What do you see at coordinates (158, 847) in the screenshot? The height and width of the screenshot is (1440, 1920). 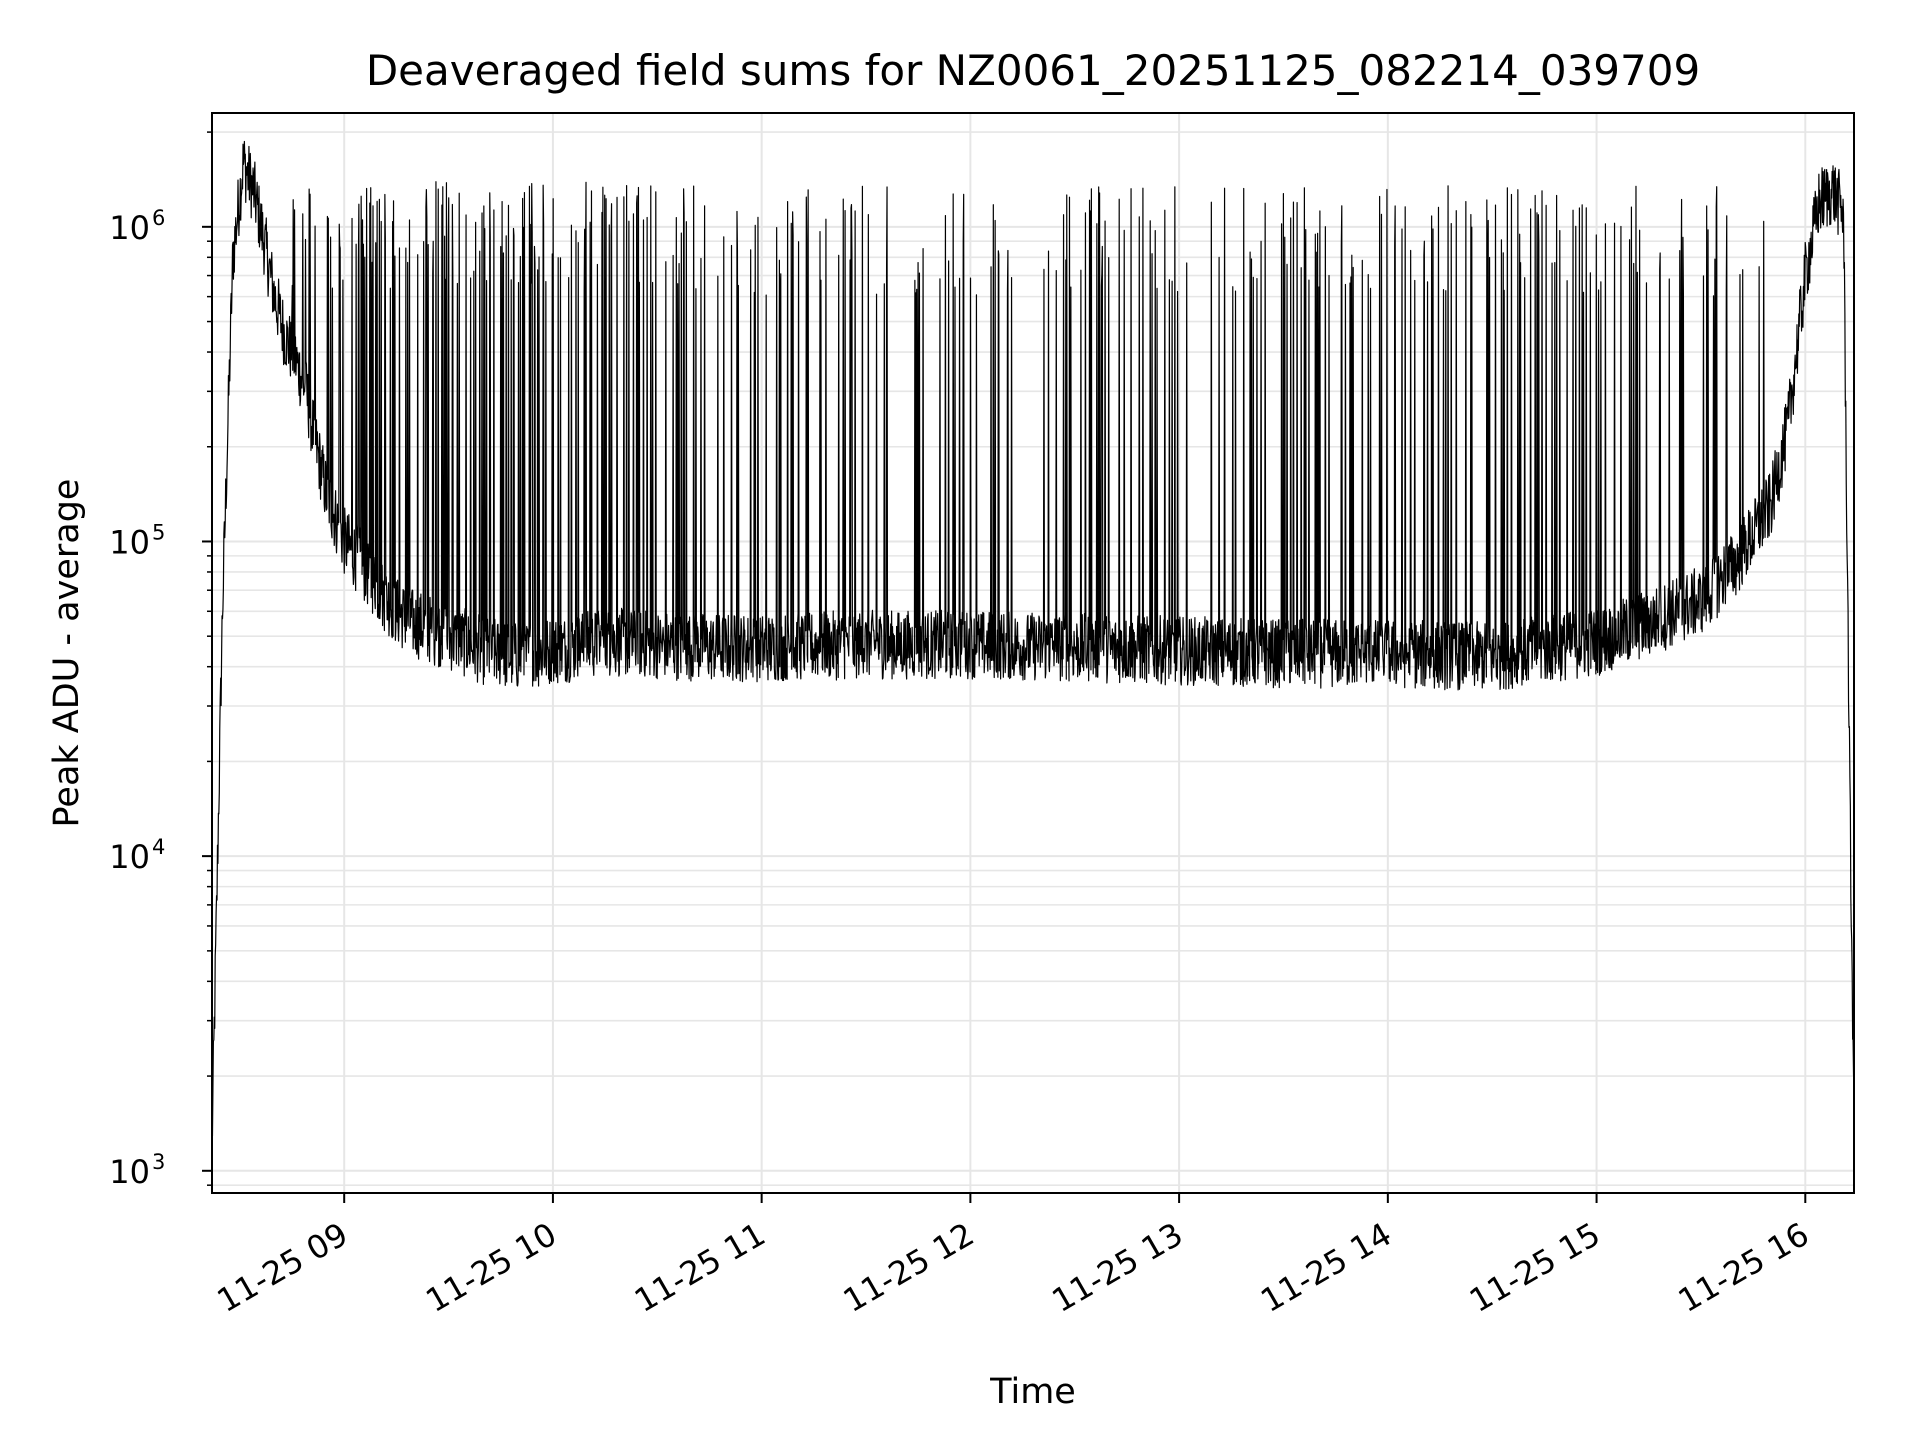 I see `y-tick-exponent: 4` at bounding box center [158, 847].